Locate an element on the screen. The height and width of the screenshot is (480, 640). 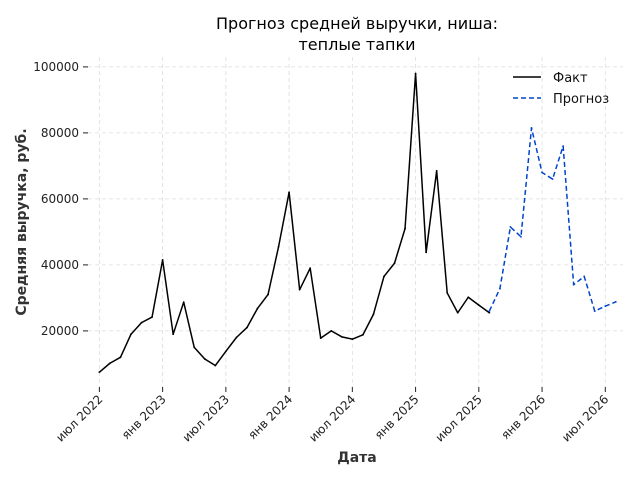
legend-label-fact: Факт is located at coordinates (570, 78).